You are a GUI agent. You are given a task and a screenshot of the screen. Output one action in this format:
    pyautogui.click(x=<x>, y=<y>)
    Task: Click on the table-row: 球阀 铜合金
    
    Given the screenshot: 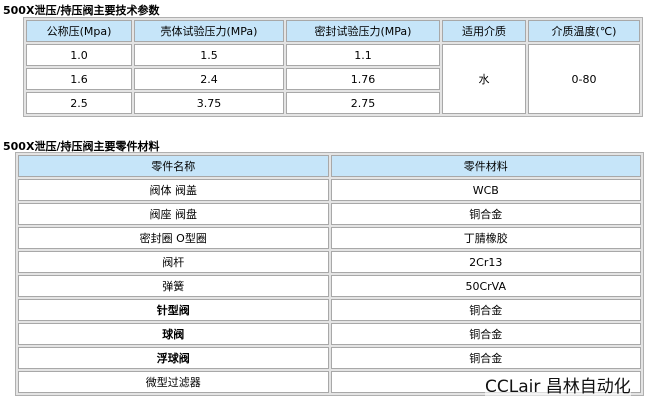 What is the action you would take?
    pyautogui.click(x=329, y=334)
    